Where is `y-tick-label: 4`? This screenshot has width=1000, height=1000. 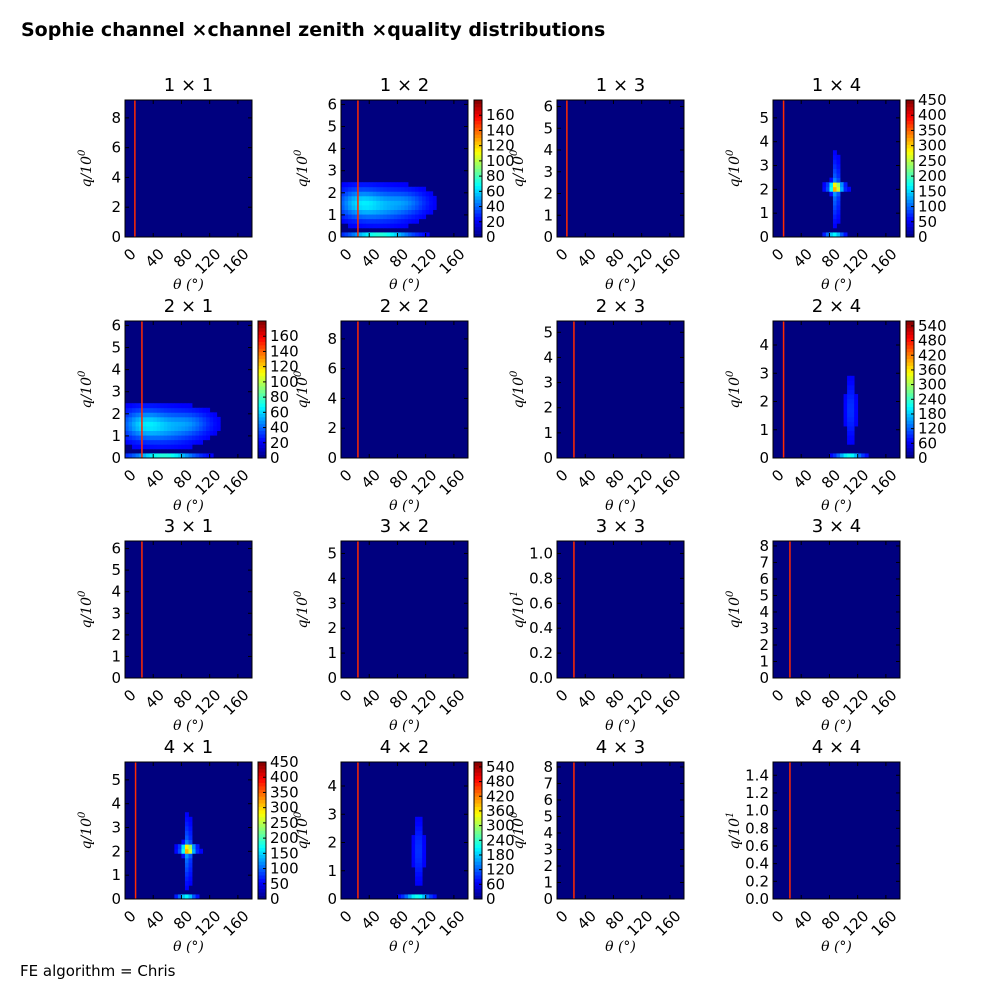 y-tick-label: 4 is located at coordinates (116, 804).